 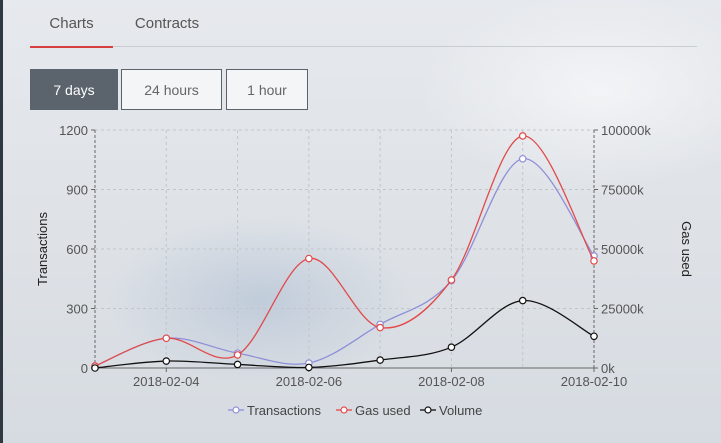 I want to click on y-left-tick-label: 300, so click(x=77, y=309).